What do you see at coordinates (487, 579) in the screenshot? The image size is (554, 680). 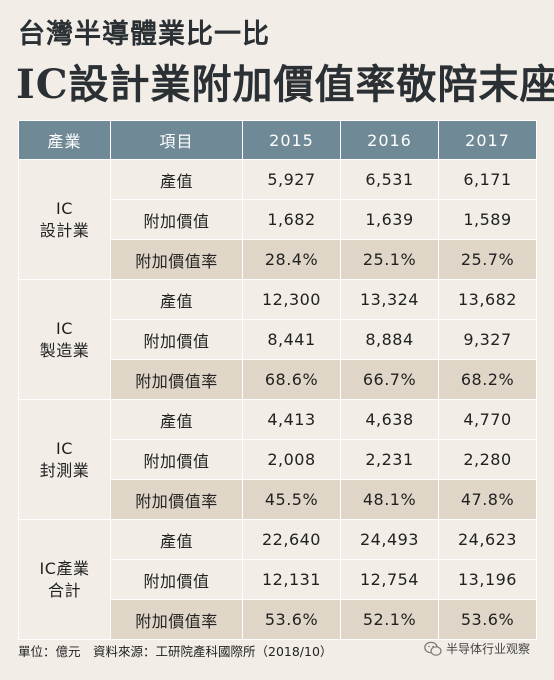 I see `table-cell: 13,196` at bounding box center [487, 579].